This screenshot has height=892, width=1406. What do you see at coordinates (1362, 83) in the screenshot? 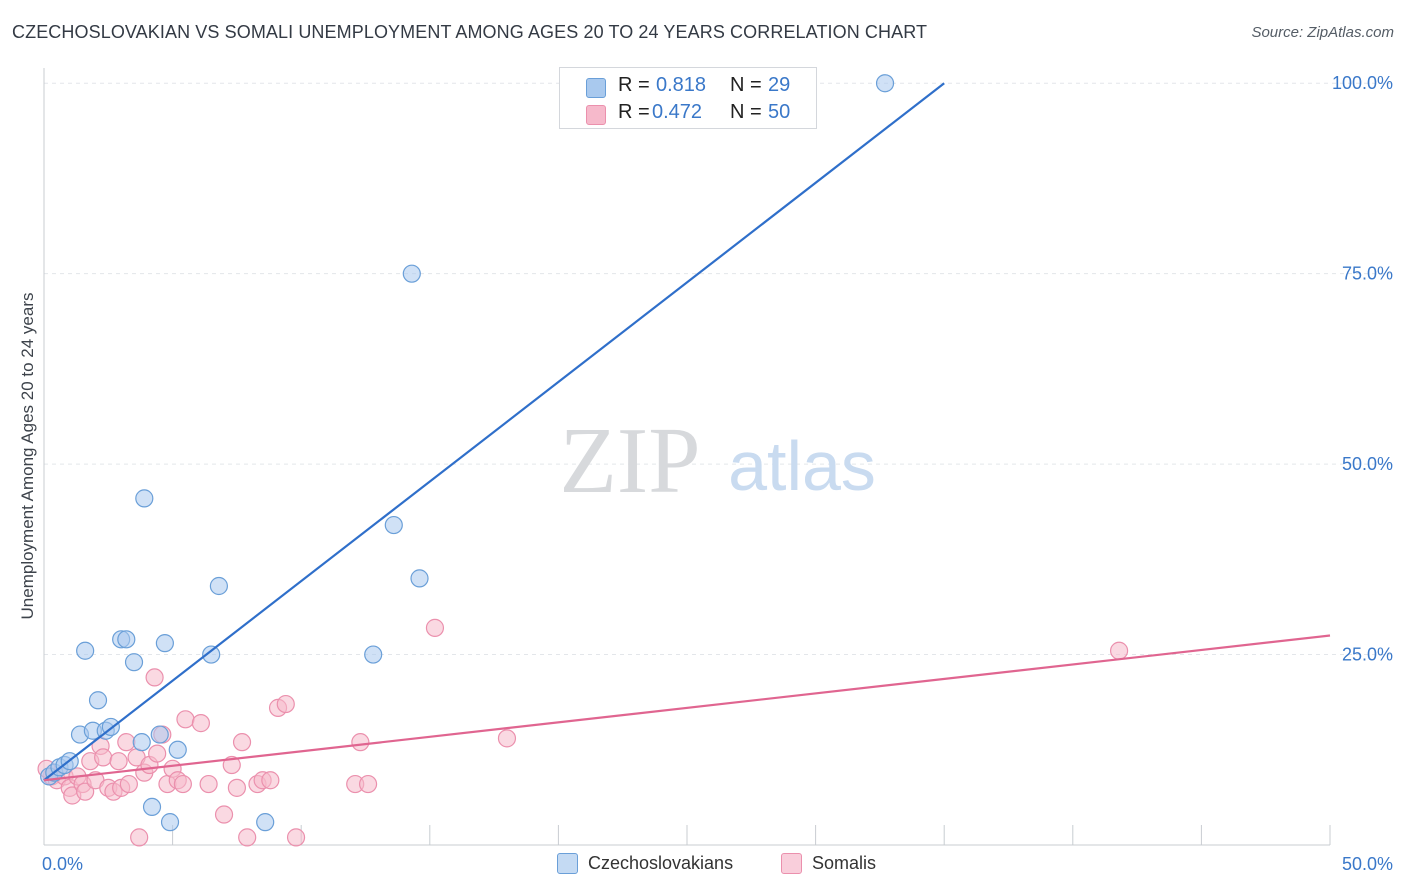
I see `y-tick-label: 100.0%` at bounding box center [1362, 83].